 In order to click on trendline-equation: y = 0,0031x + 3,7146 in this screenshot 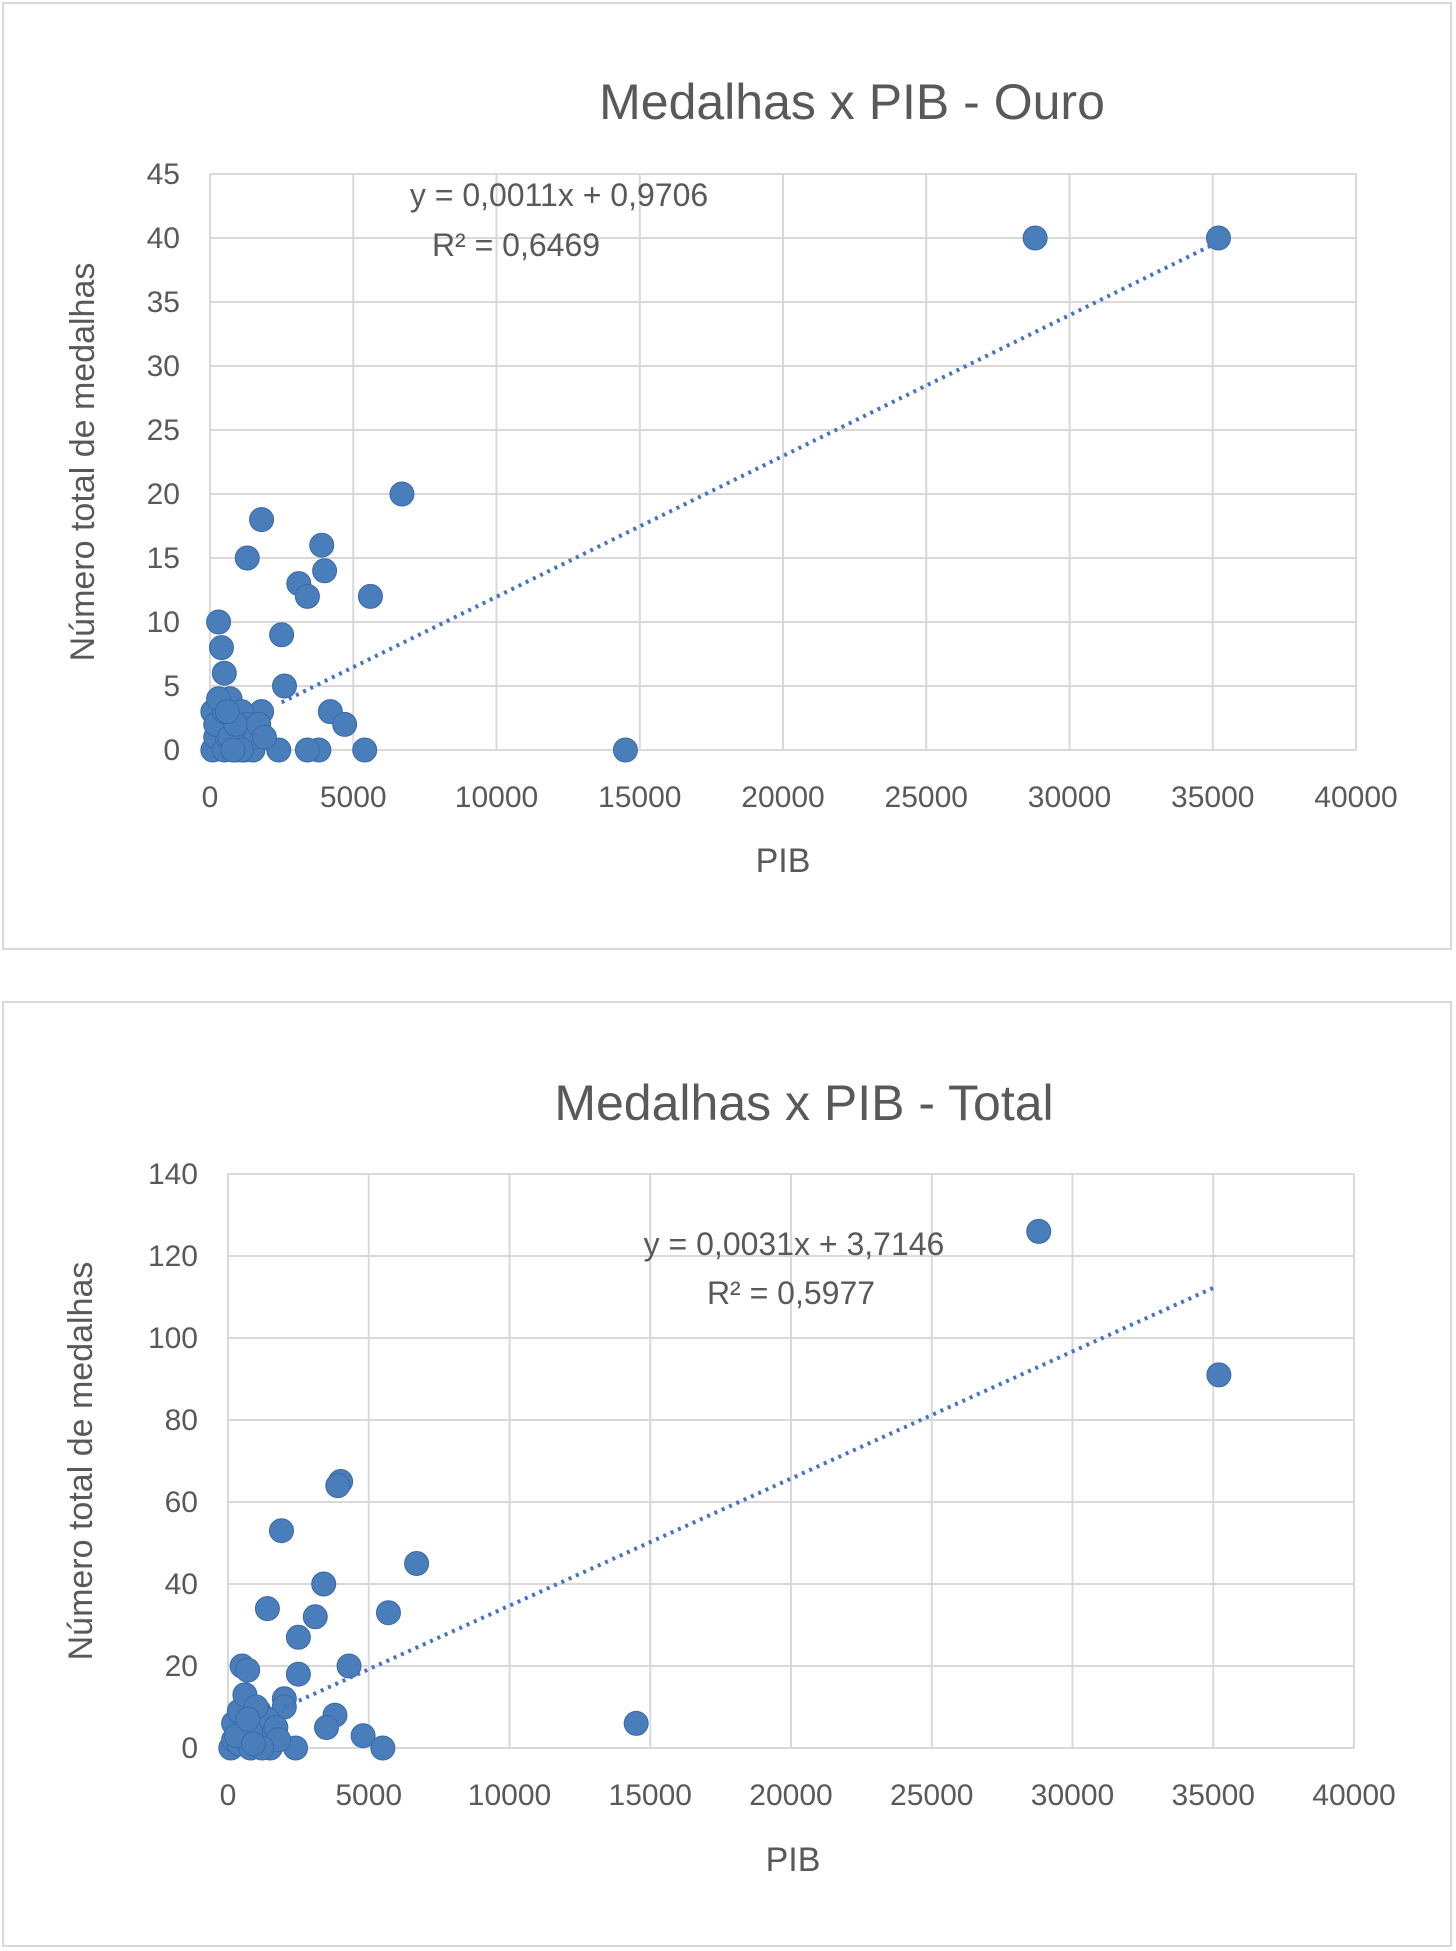, I will do `click(794, 1244)`.